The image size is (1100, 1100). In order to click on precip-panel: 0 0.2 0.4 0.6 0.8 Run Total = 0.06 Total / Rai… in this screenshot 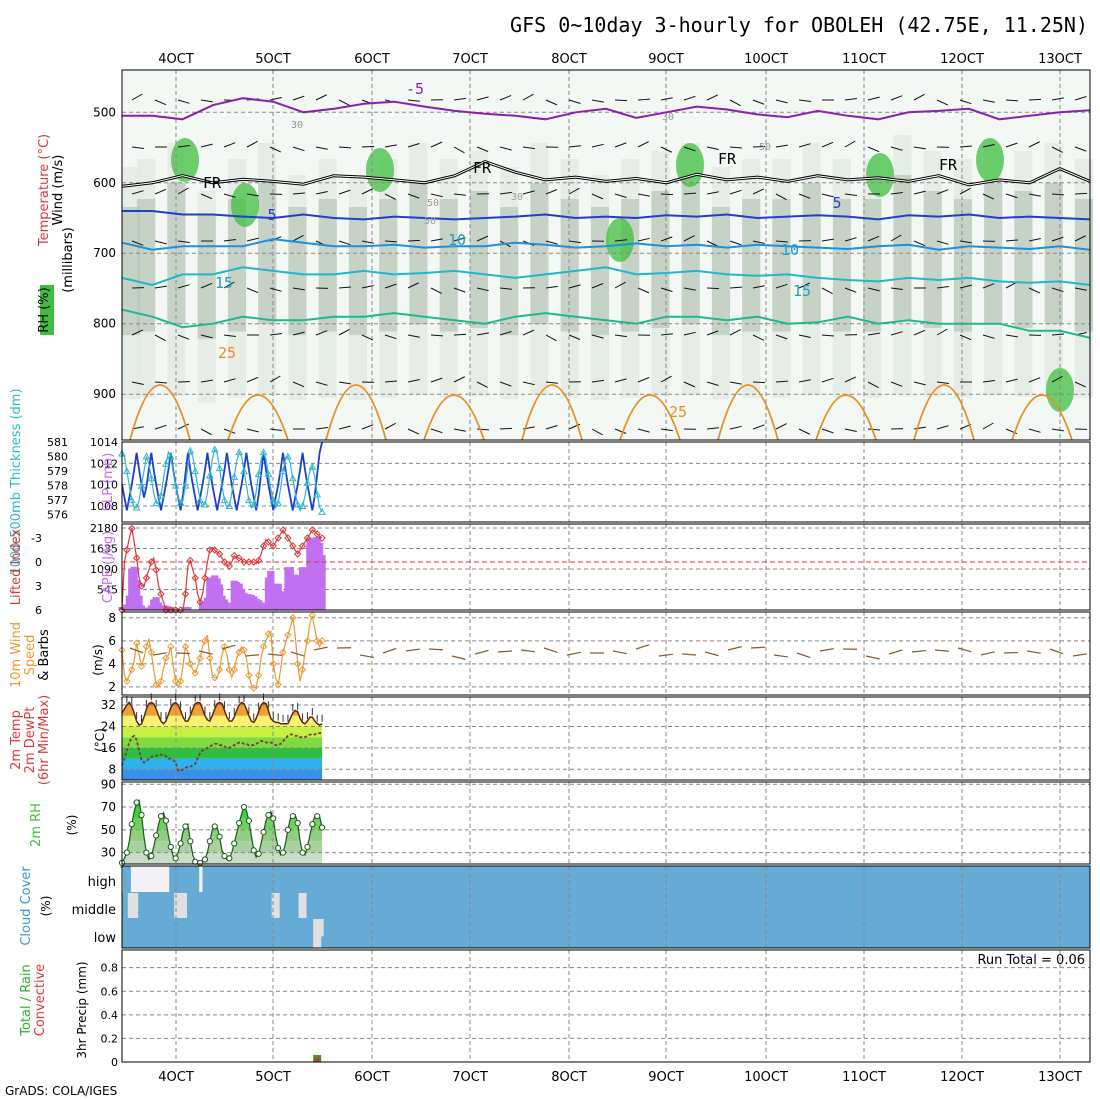, I will do `click(555, 1009)`.